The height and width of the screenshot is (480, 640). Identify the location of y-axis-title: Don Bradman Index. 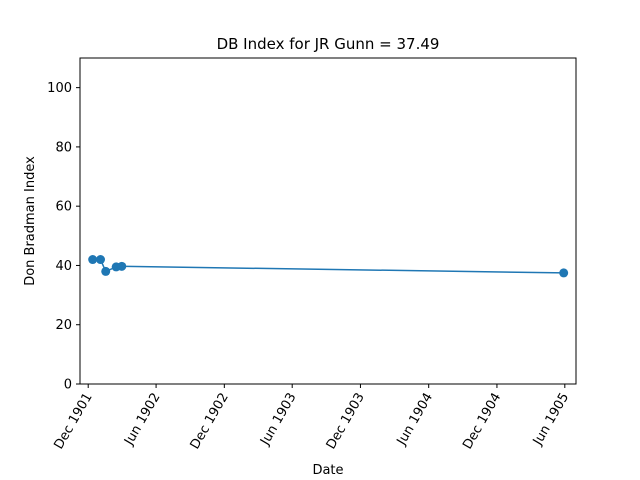
(30, 221).